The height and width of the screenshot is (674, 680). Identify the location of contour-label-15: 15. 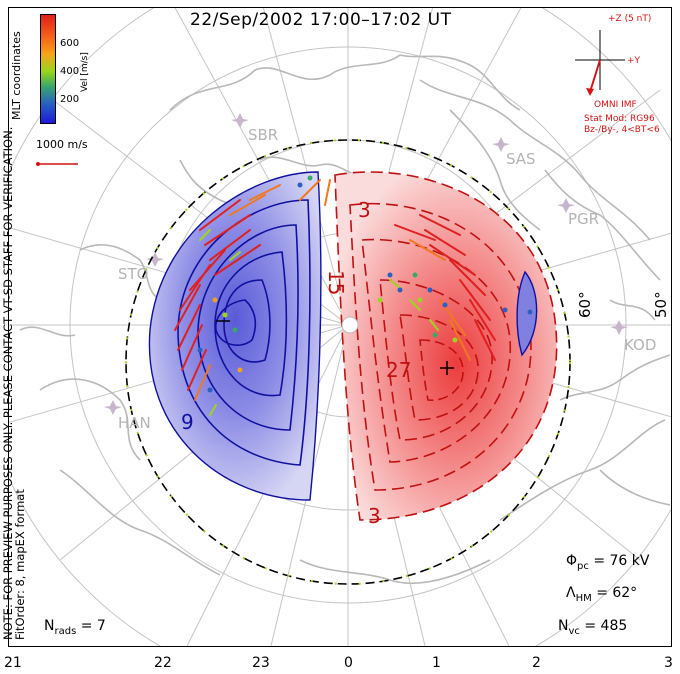
(336, 283).